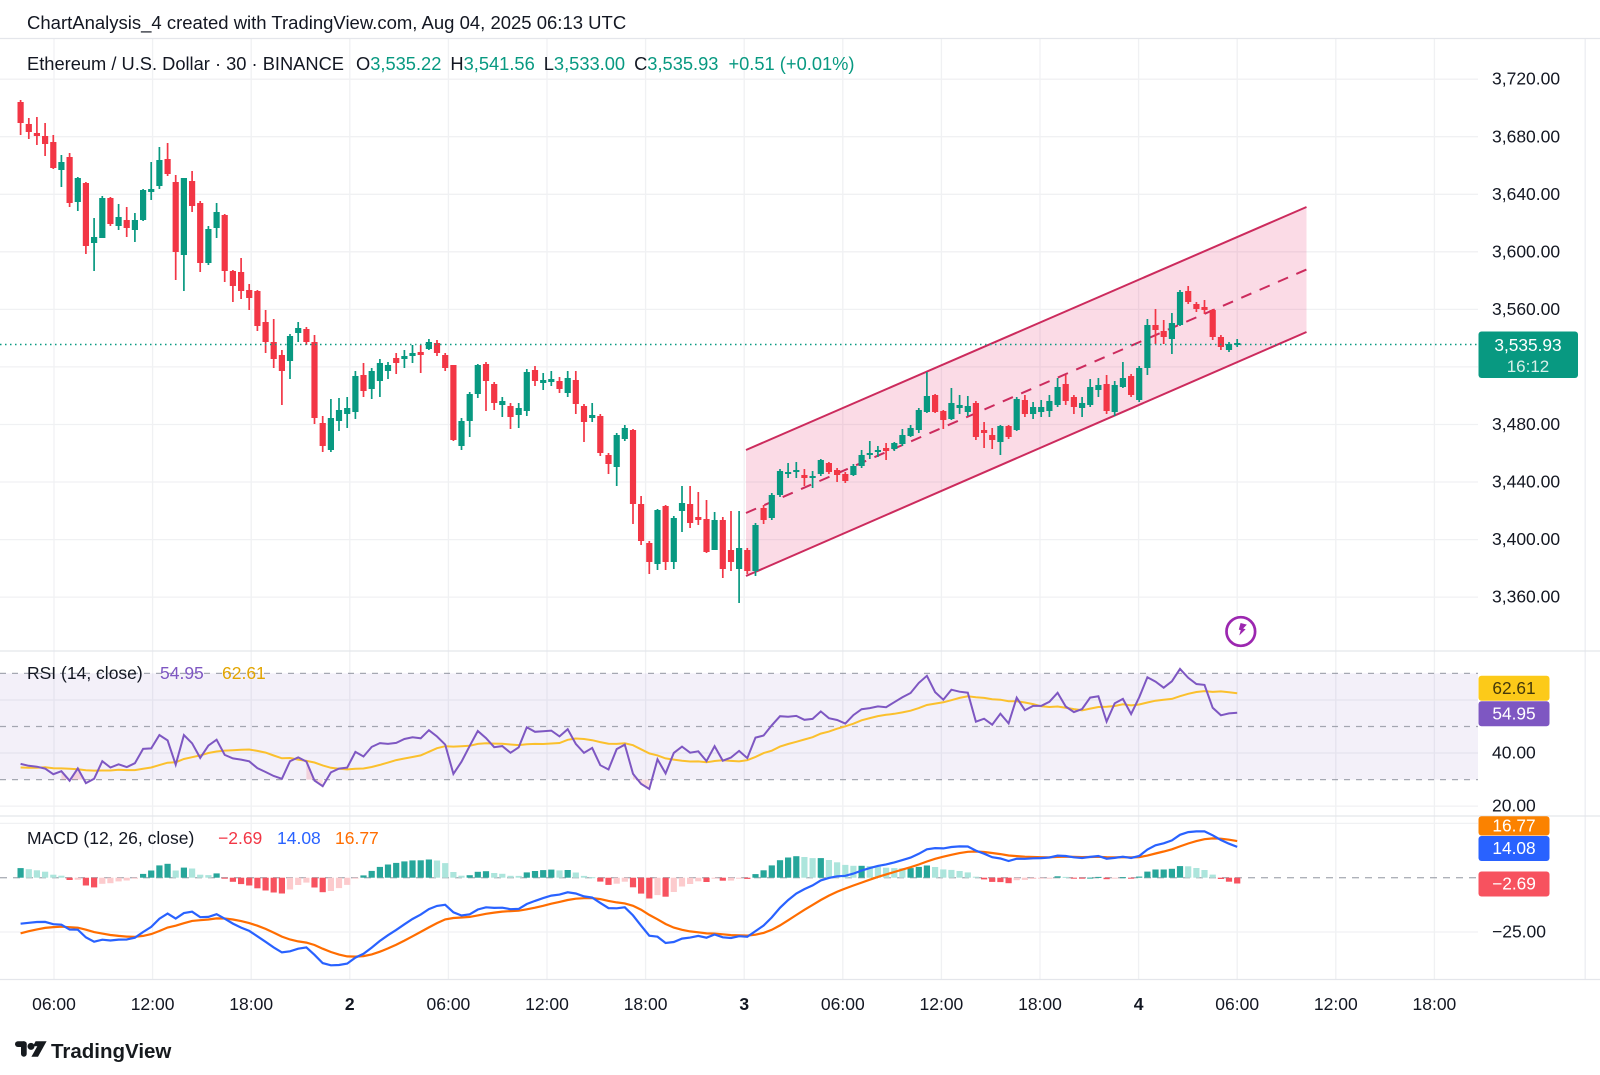  What do you see at coordinates (1526, 79) in the screenshot?
I see `svg-text: 3,720.00` at bounding box center [1526, 79].